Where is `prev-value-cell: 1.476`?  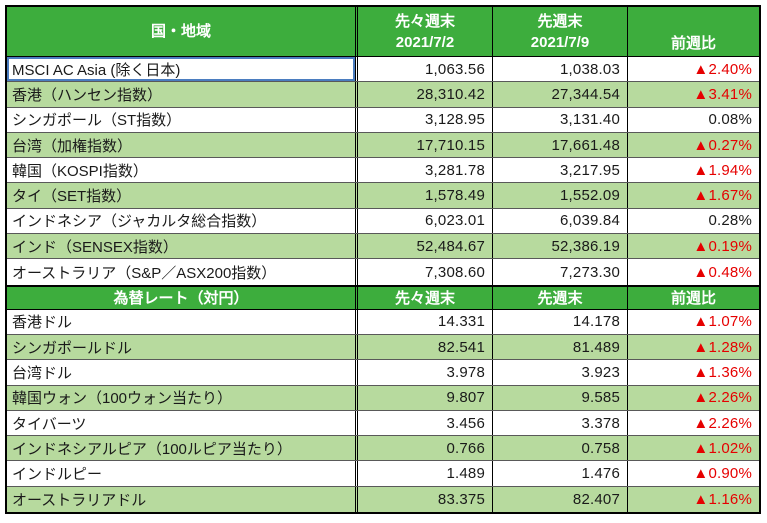
prev-value-cell: 1.476 is located at coordinates (559, 473).